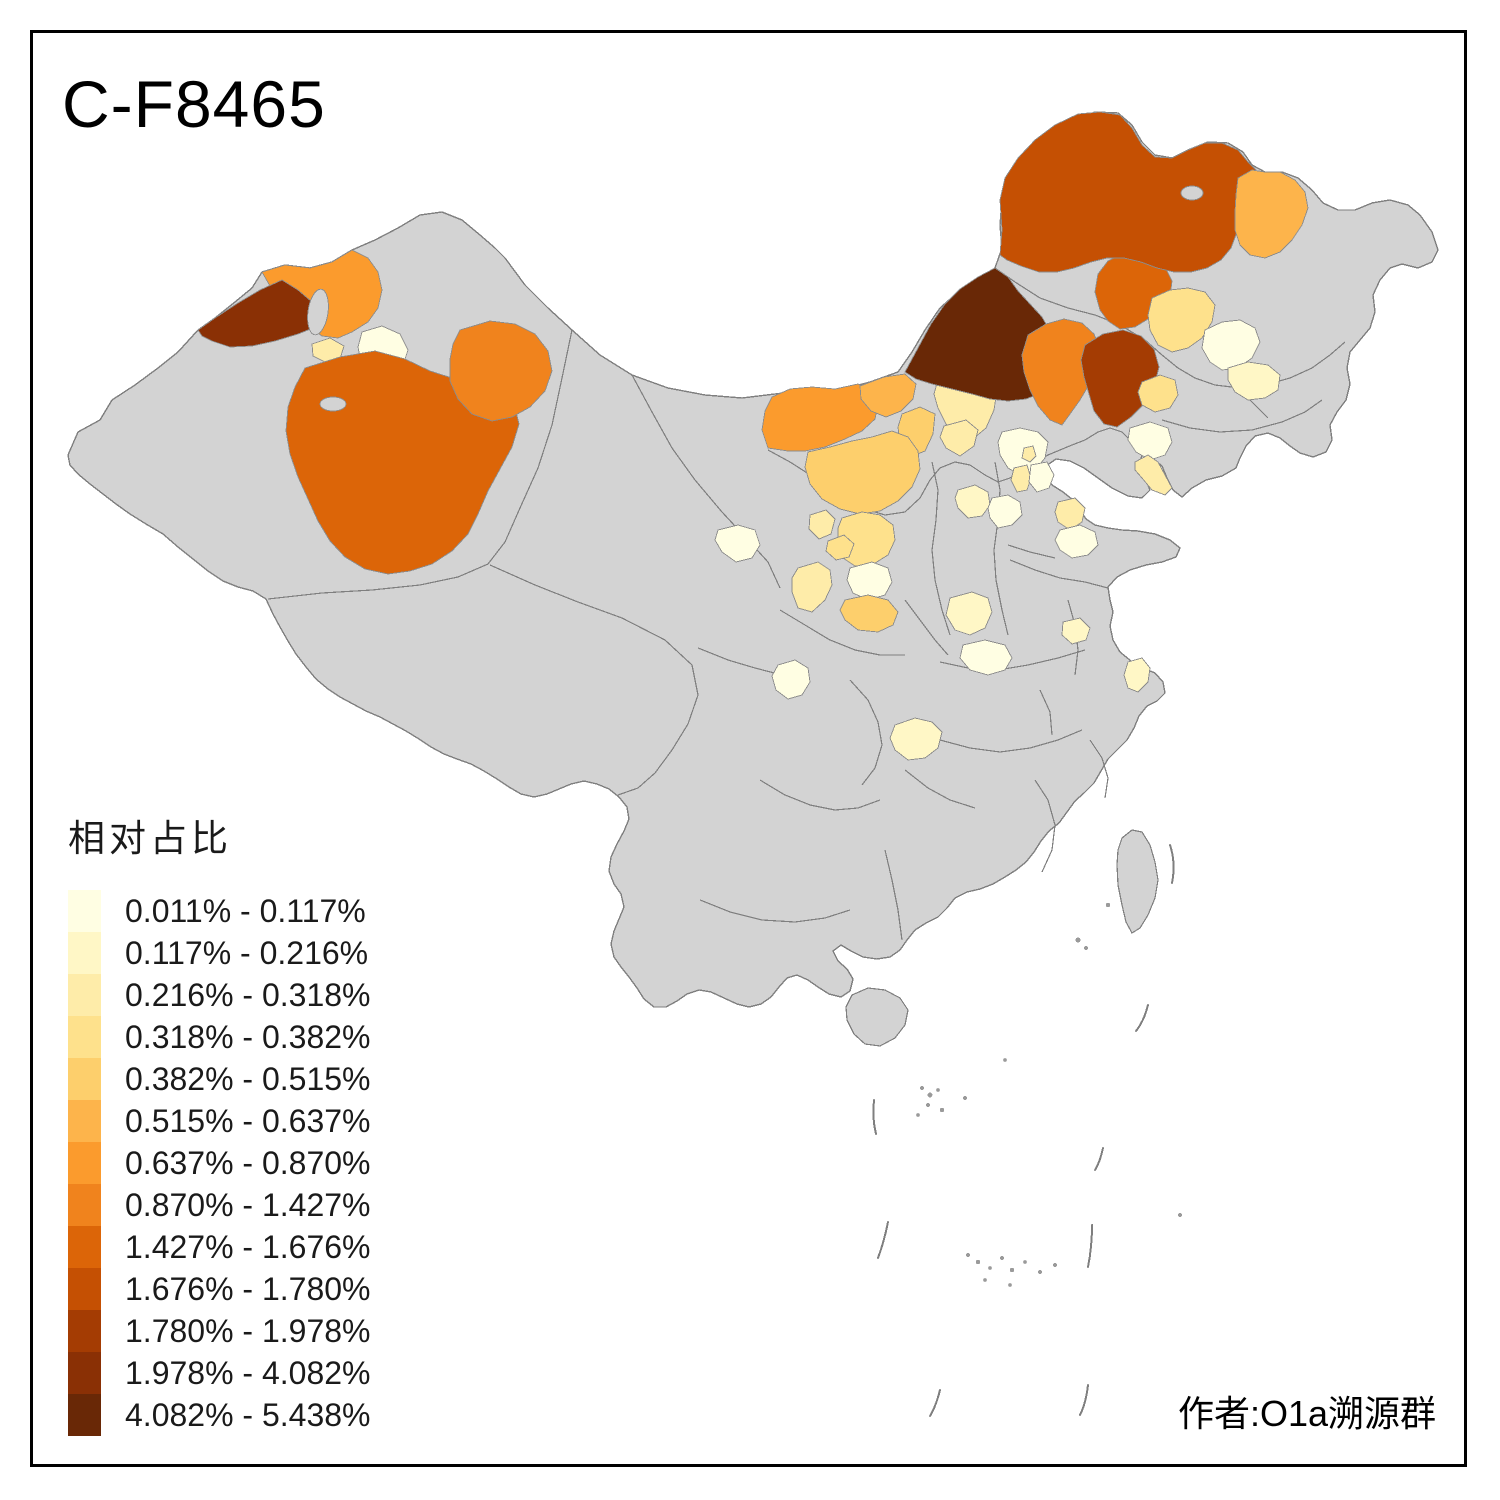 The width and height of the screenshot is (1500, 1500). Describe the element at coordinates (1153, 475) in the screenshot. I see `region-dalian` at that location.